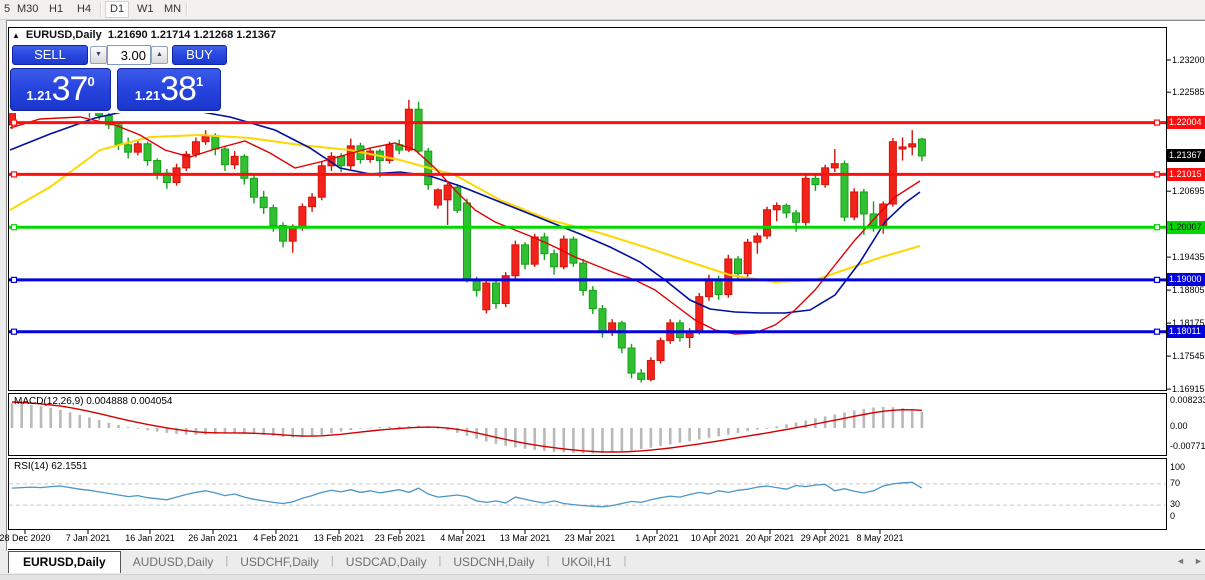  What do you see at coordinates (400, 538) in the screenshot?
I see `date-axis-label: 23 Feb 2021` at bounding box center [400, 538].